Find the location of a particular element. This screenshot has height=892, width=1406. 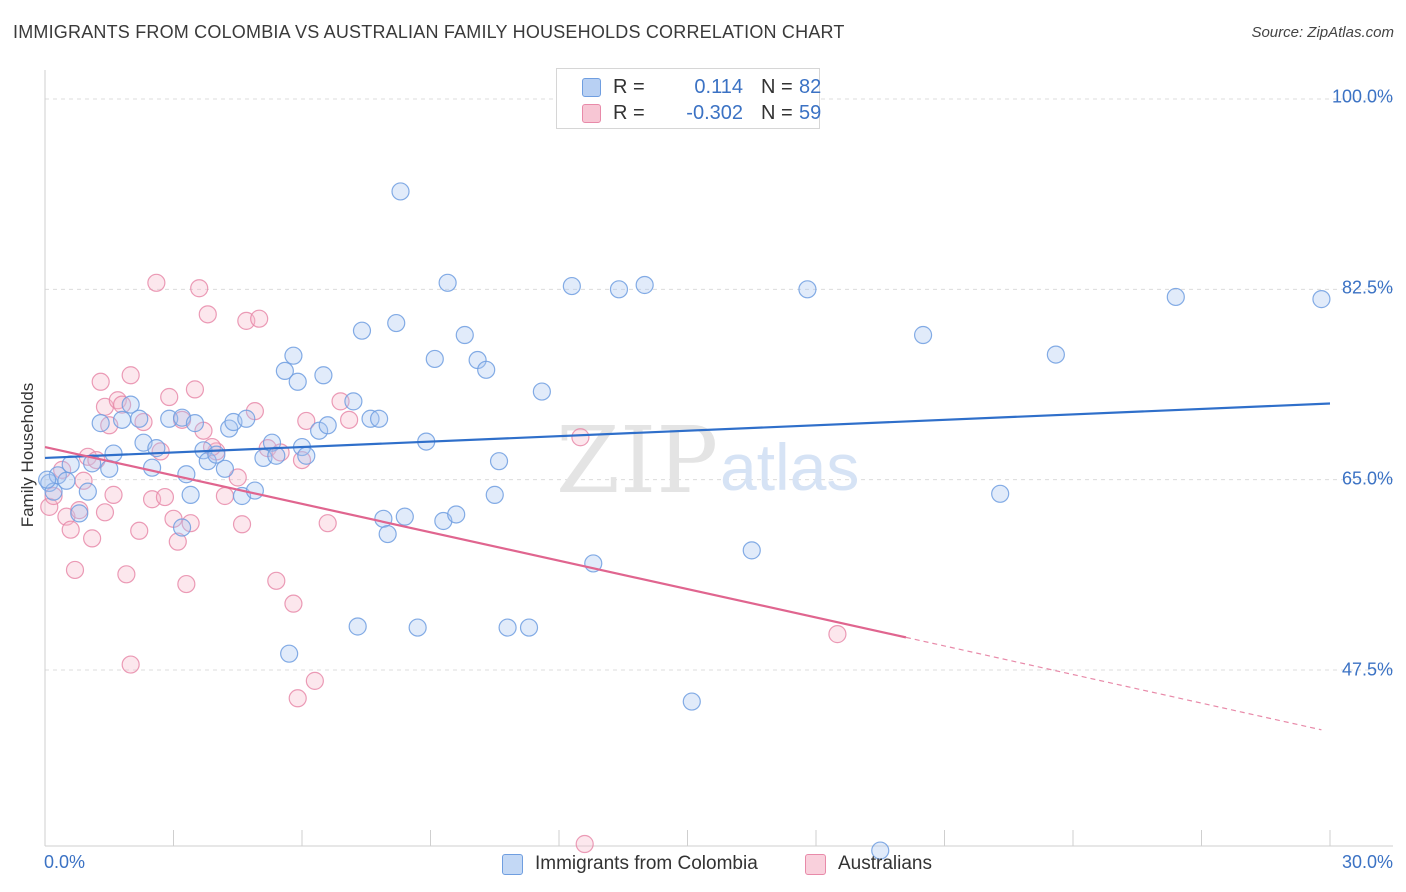

watermark-atlas: atlas is located at coordinates (789, 467).